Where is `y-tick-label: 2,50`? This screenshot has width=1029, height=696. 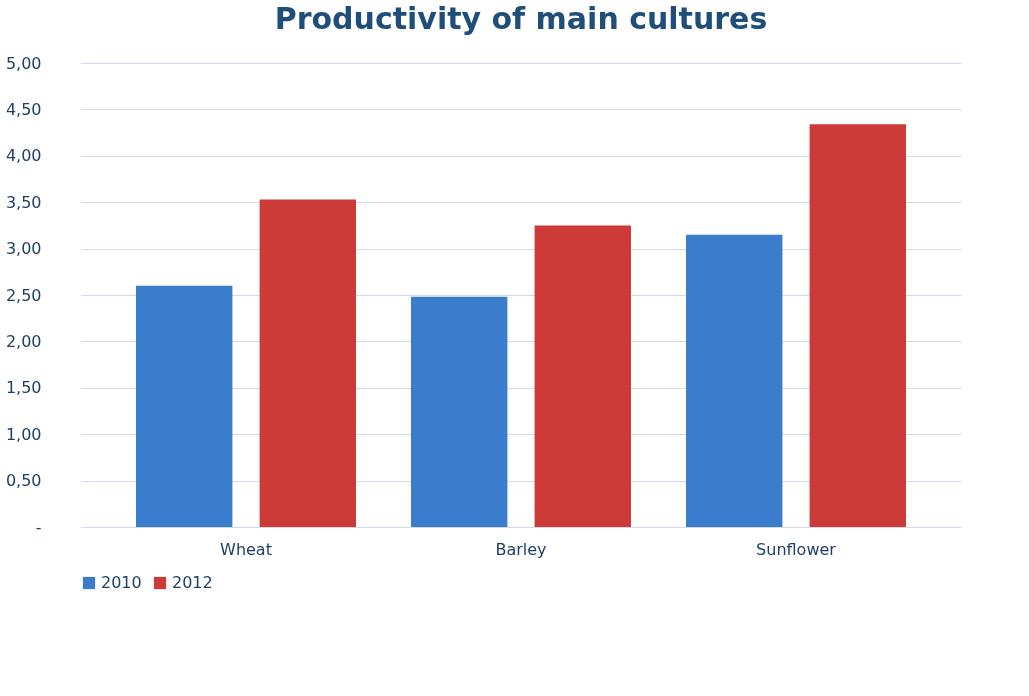 y-tick-label: 2,50 is located at coordinates (23, 295).